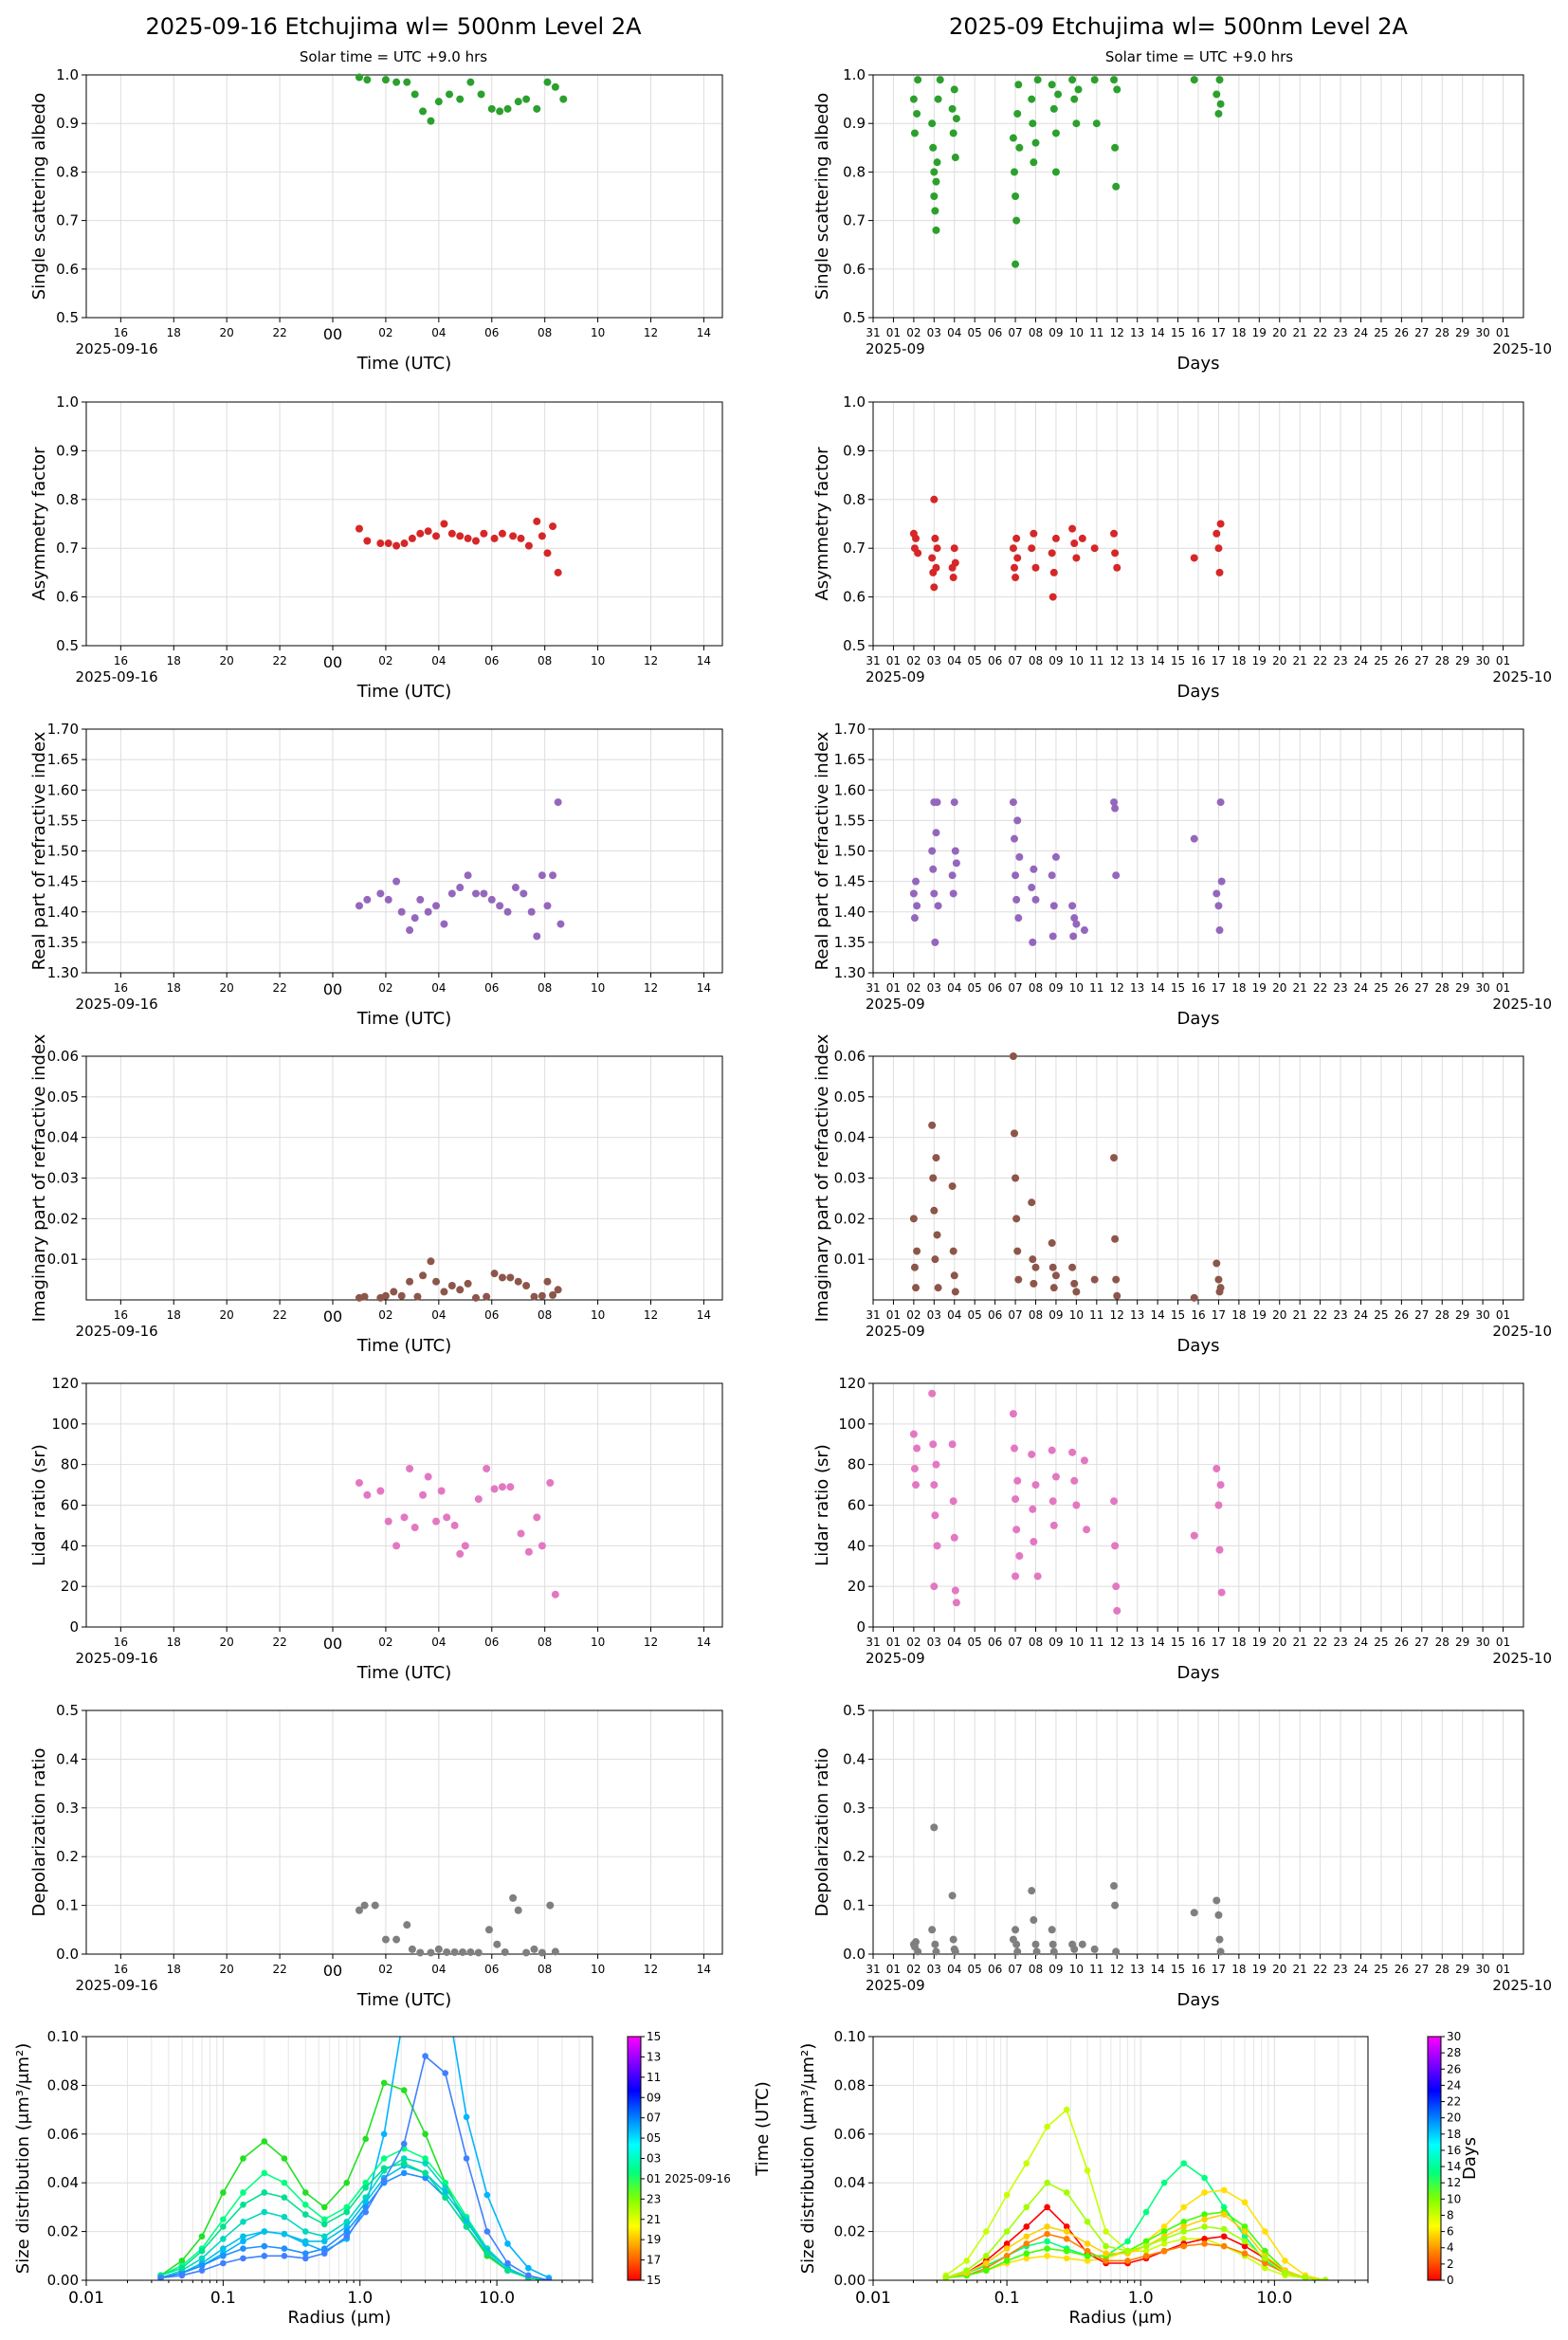 Image resolution: width=1568 pixels, height=2340 pixels. I want to click on x-tick-label: 25, so click(1381, 988).